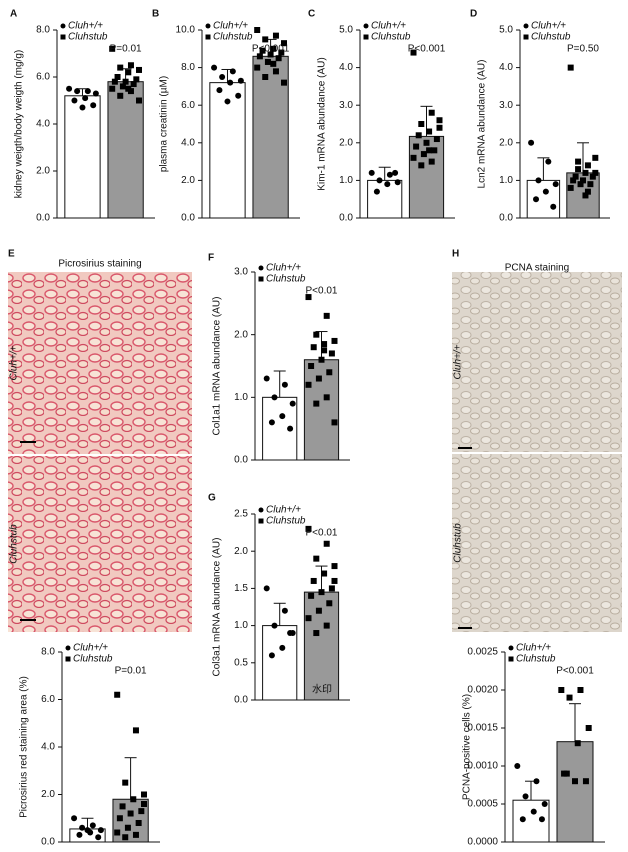 The width and height of the screenshot is (628, 852). Describe the element at coordinates (482, 766) in the screenshot. I see `y-tick-label: 0.0010` at that location.